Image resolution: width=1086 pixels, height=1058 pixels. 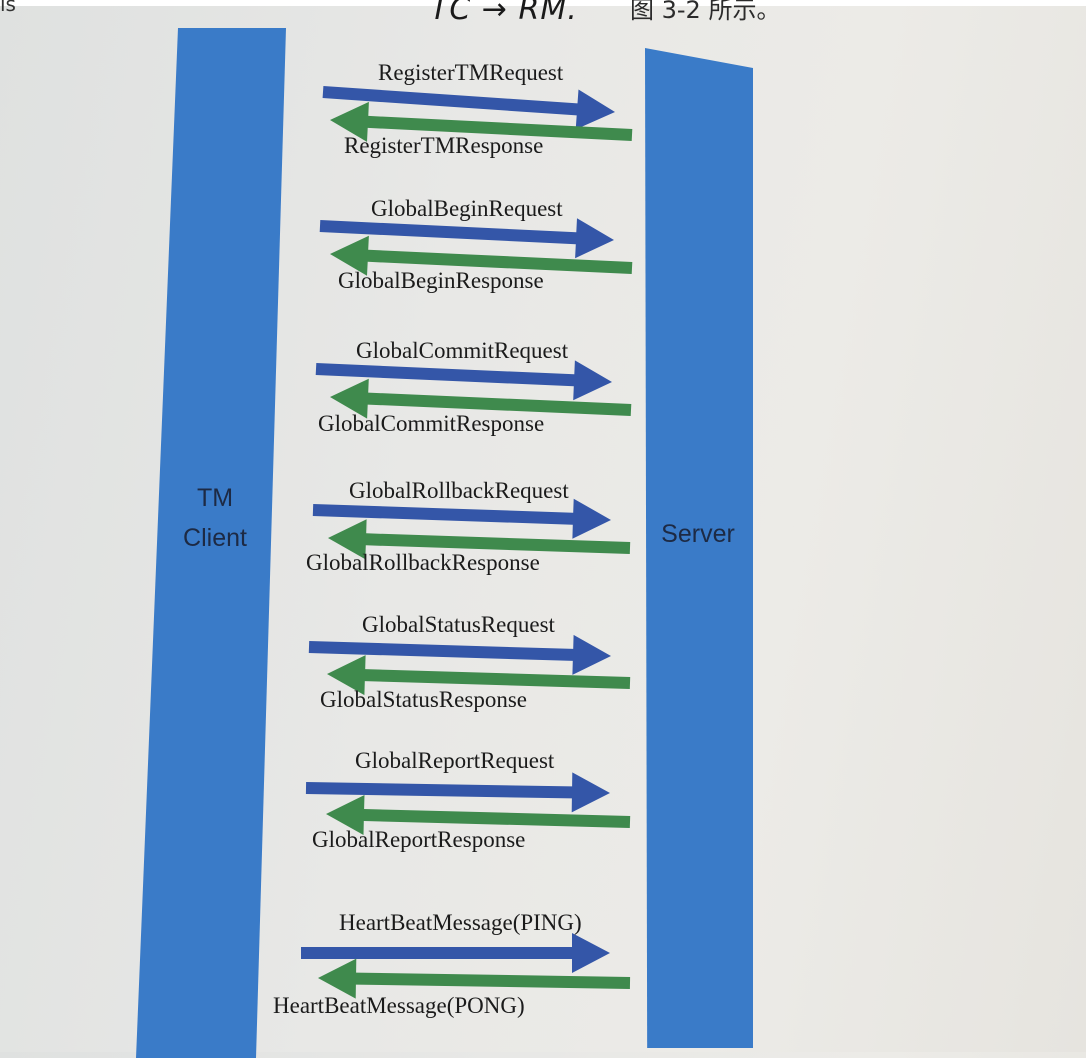 I want to click on tm-client-label-line2: Client, so click(x=215, y=538).